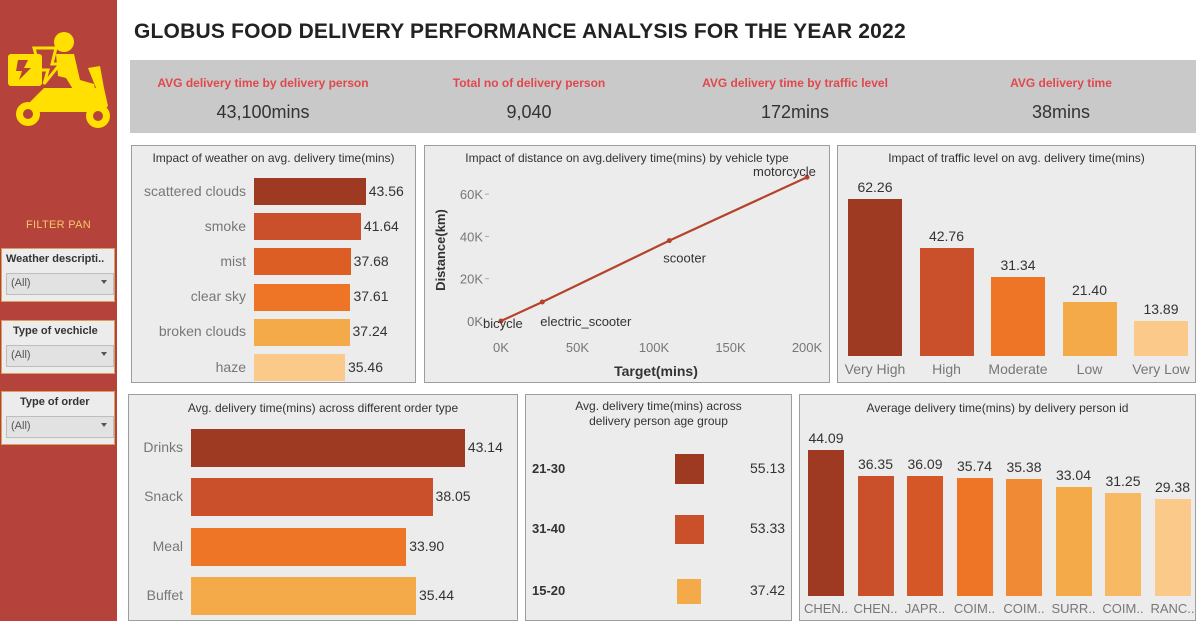 This screenshot has height=621, width=1200. What do you see at coordinates (195, 190) in the screenshot?
I see `weather-category-label: scattered clouds` at bounding box center [195, 190].